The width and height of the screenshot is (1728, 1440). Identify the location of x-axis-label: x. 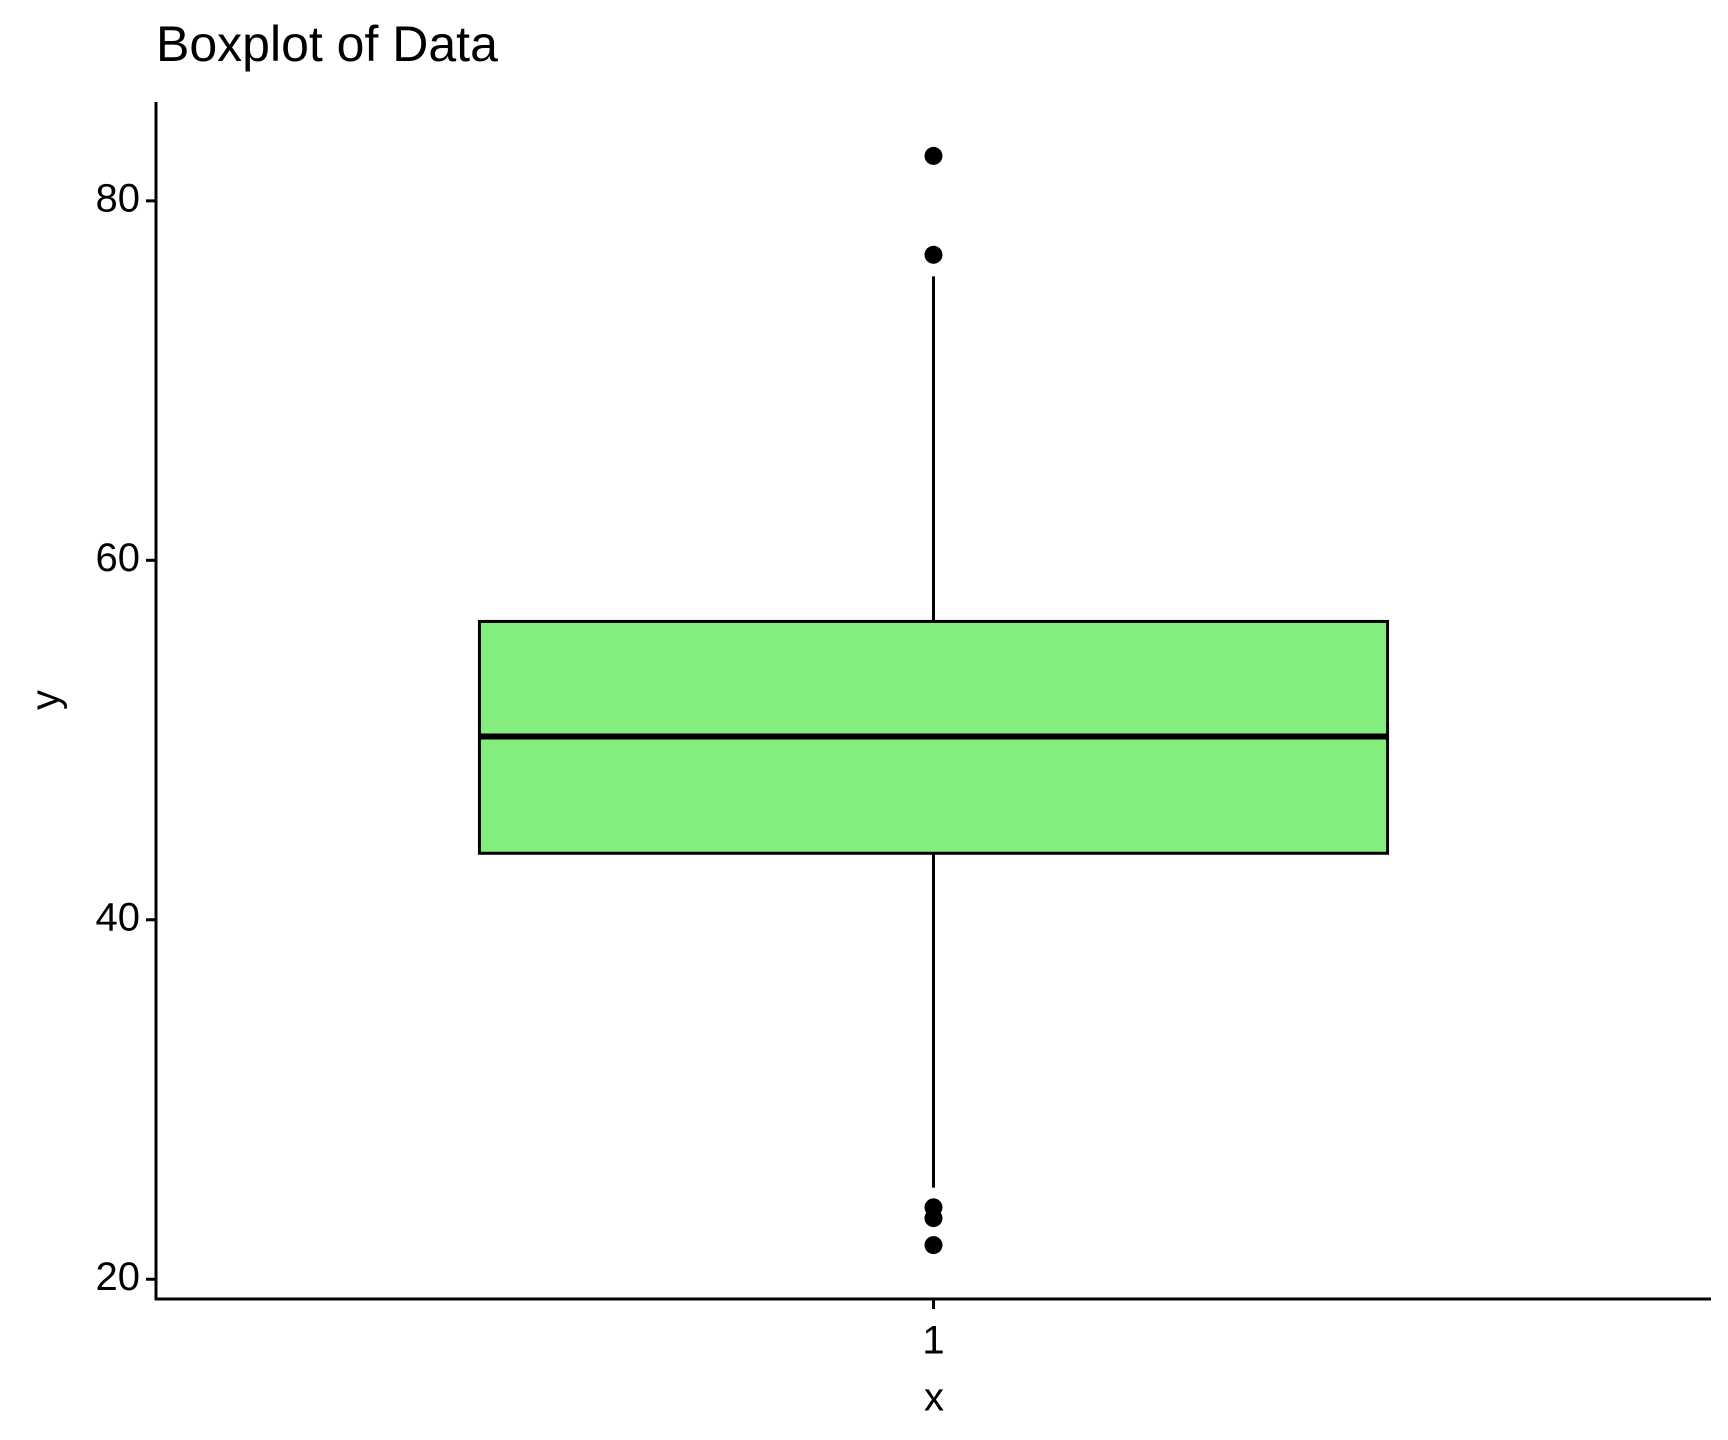
(934, 1398).